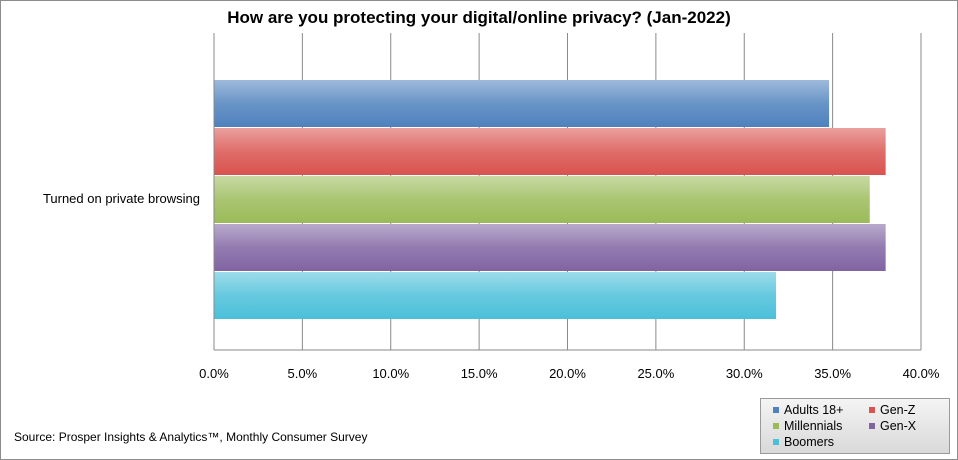 The height and width of the screenshot is (460, 958). What do you see at coordinates (655, 373) in the screenshot?
I see `x-tick-label: 25.0%` at bounding box center [655, 373].